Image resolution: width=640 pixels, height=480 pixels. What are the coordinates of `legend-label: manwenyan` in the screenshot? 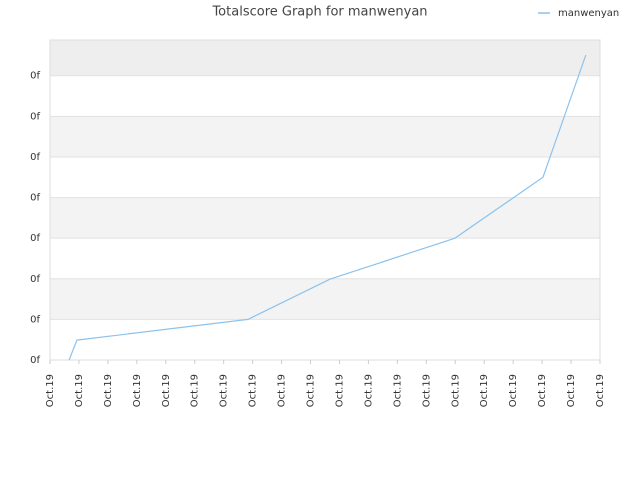 It's located at (588, 13).